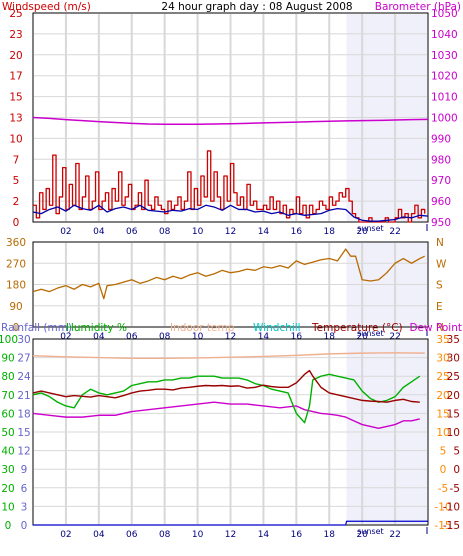 The width and height of the screenshot is (463, 556). I want to click on rainfall-tick-label: 30, so click(23, 340).